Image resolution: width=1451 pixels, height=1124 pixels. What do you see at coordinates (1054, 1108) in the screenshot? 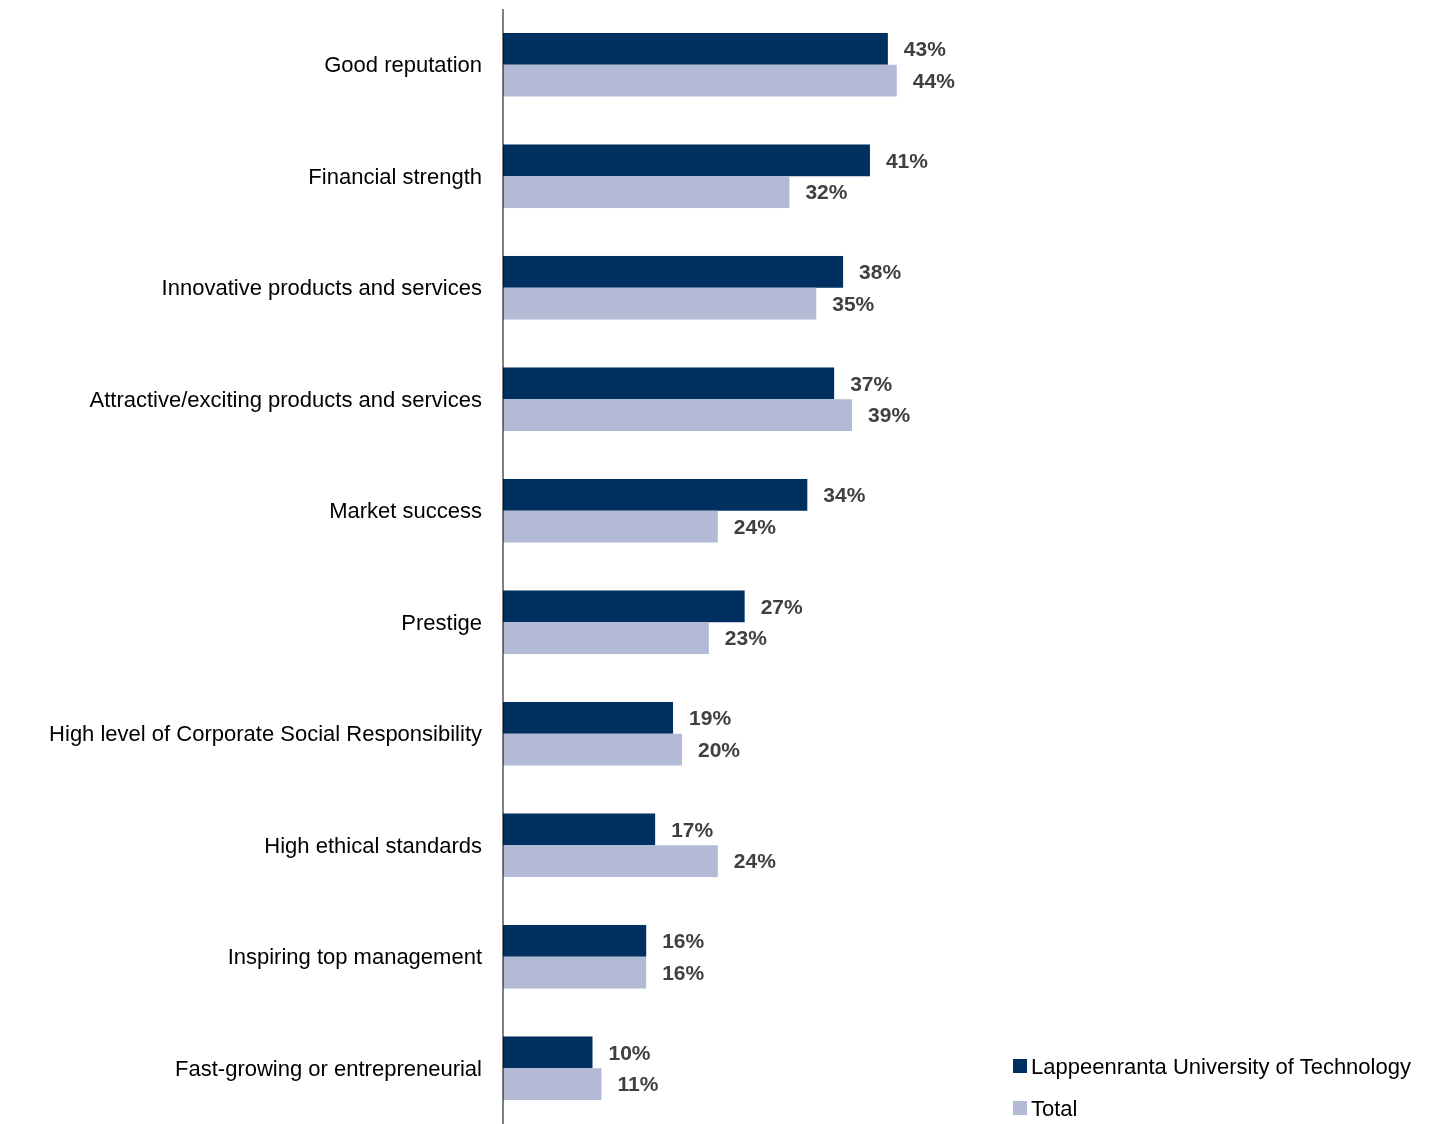
I see `legend-label: Total` at bounding box center [1054, 1108].